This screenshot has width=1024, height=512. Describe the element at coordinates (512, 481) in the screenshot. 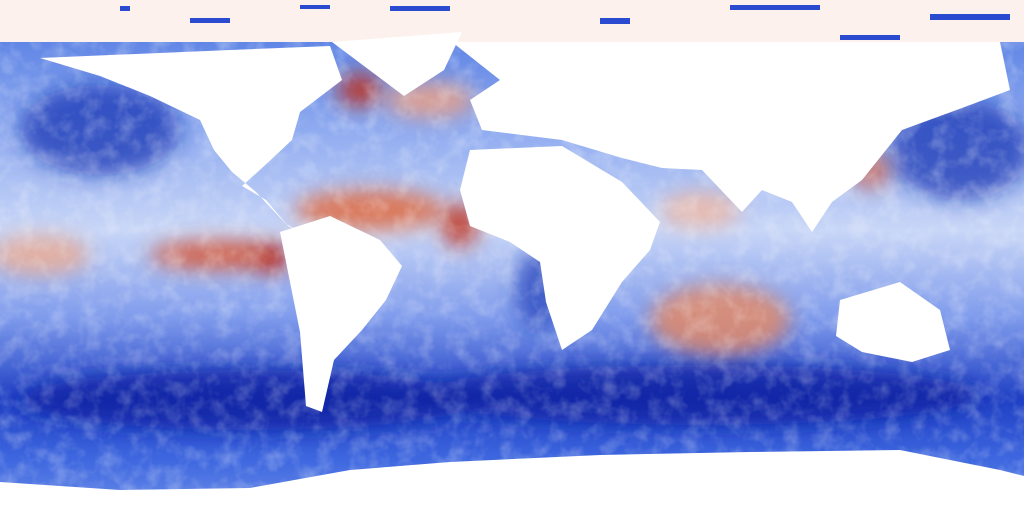

I see `antarctica` at that location.